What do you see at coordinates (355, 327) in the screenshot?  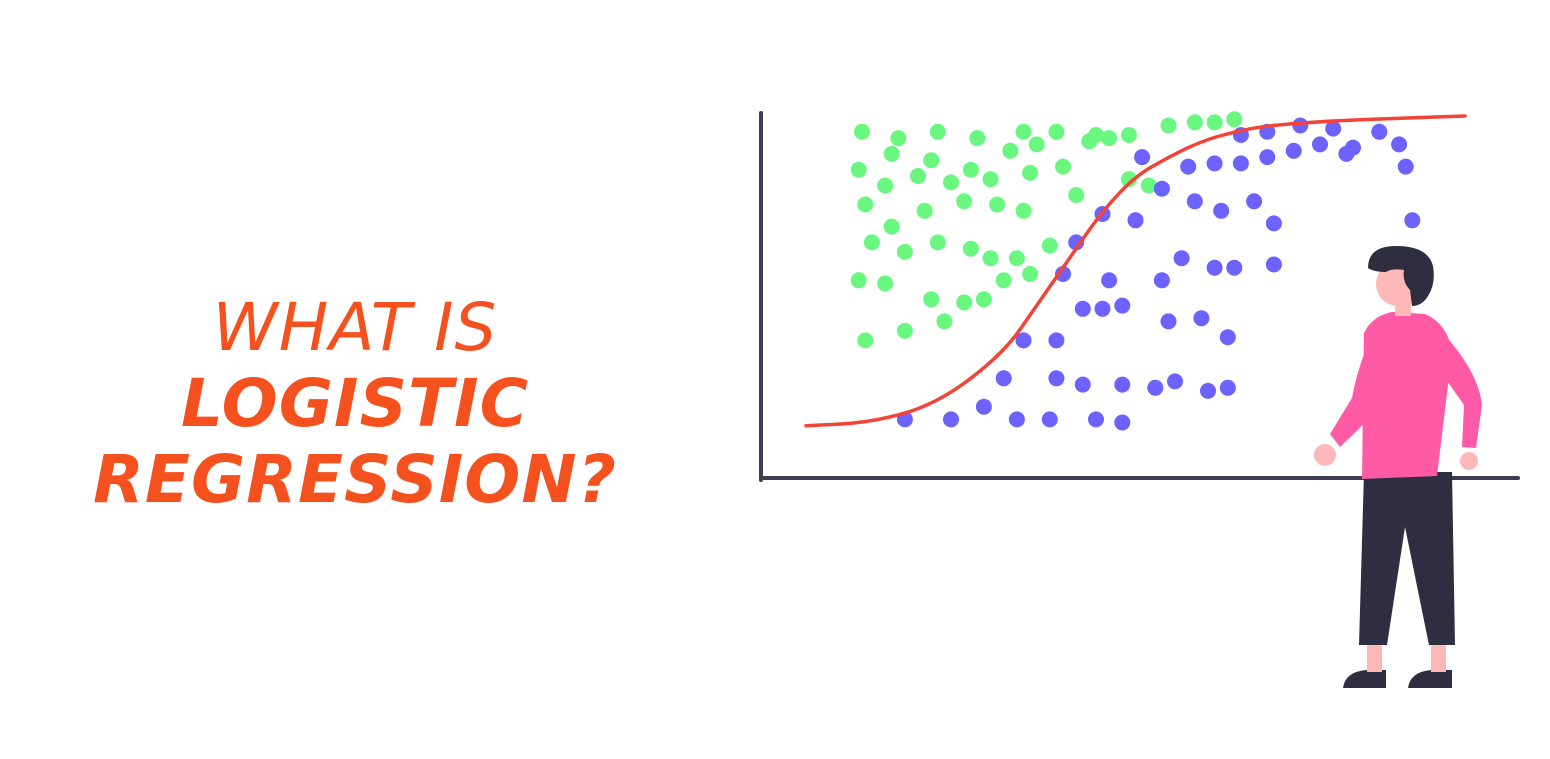 I see `headline-line-what-is: WHAT IS` at bounding box center [355, 327].